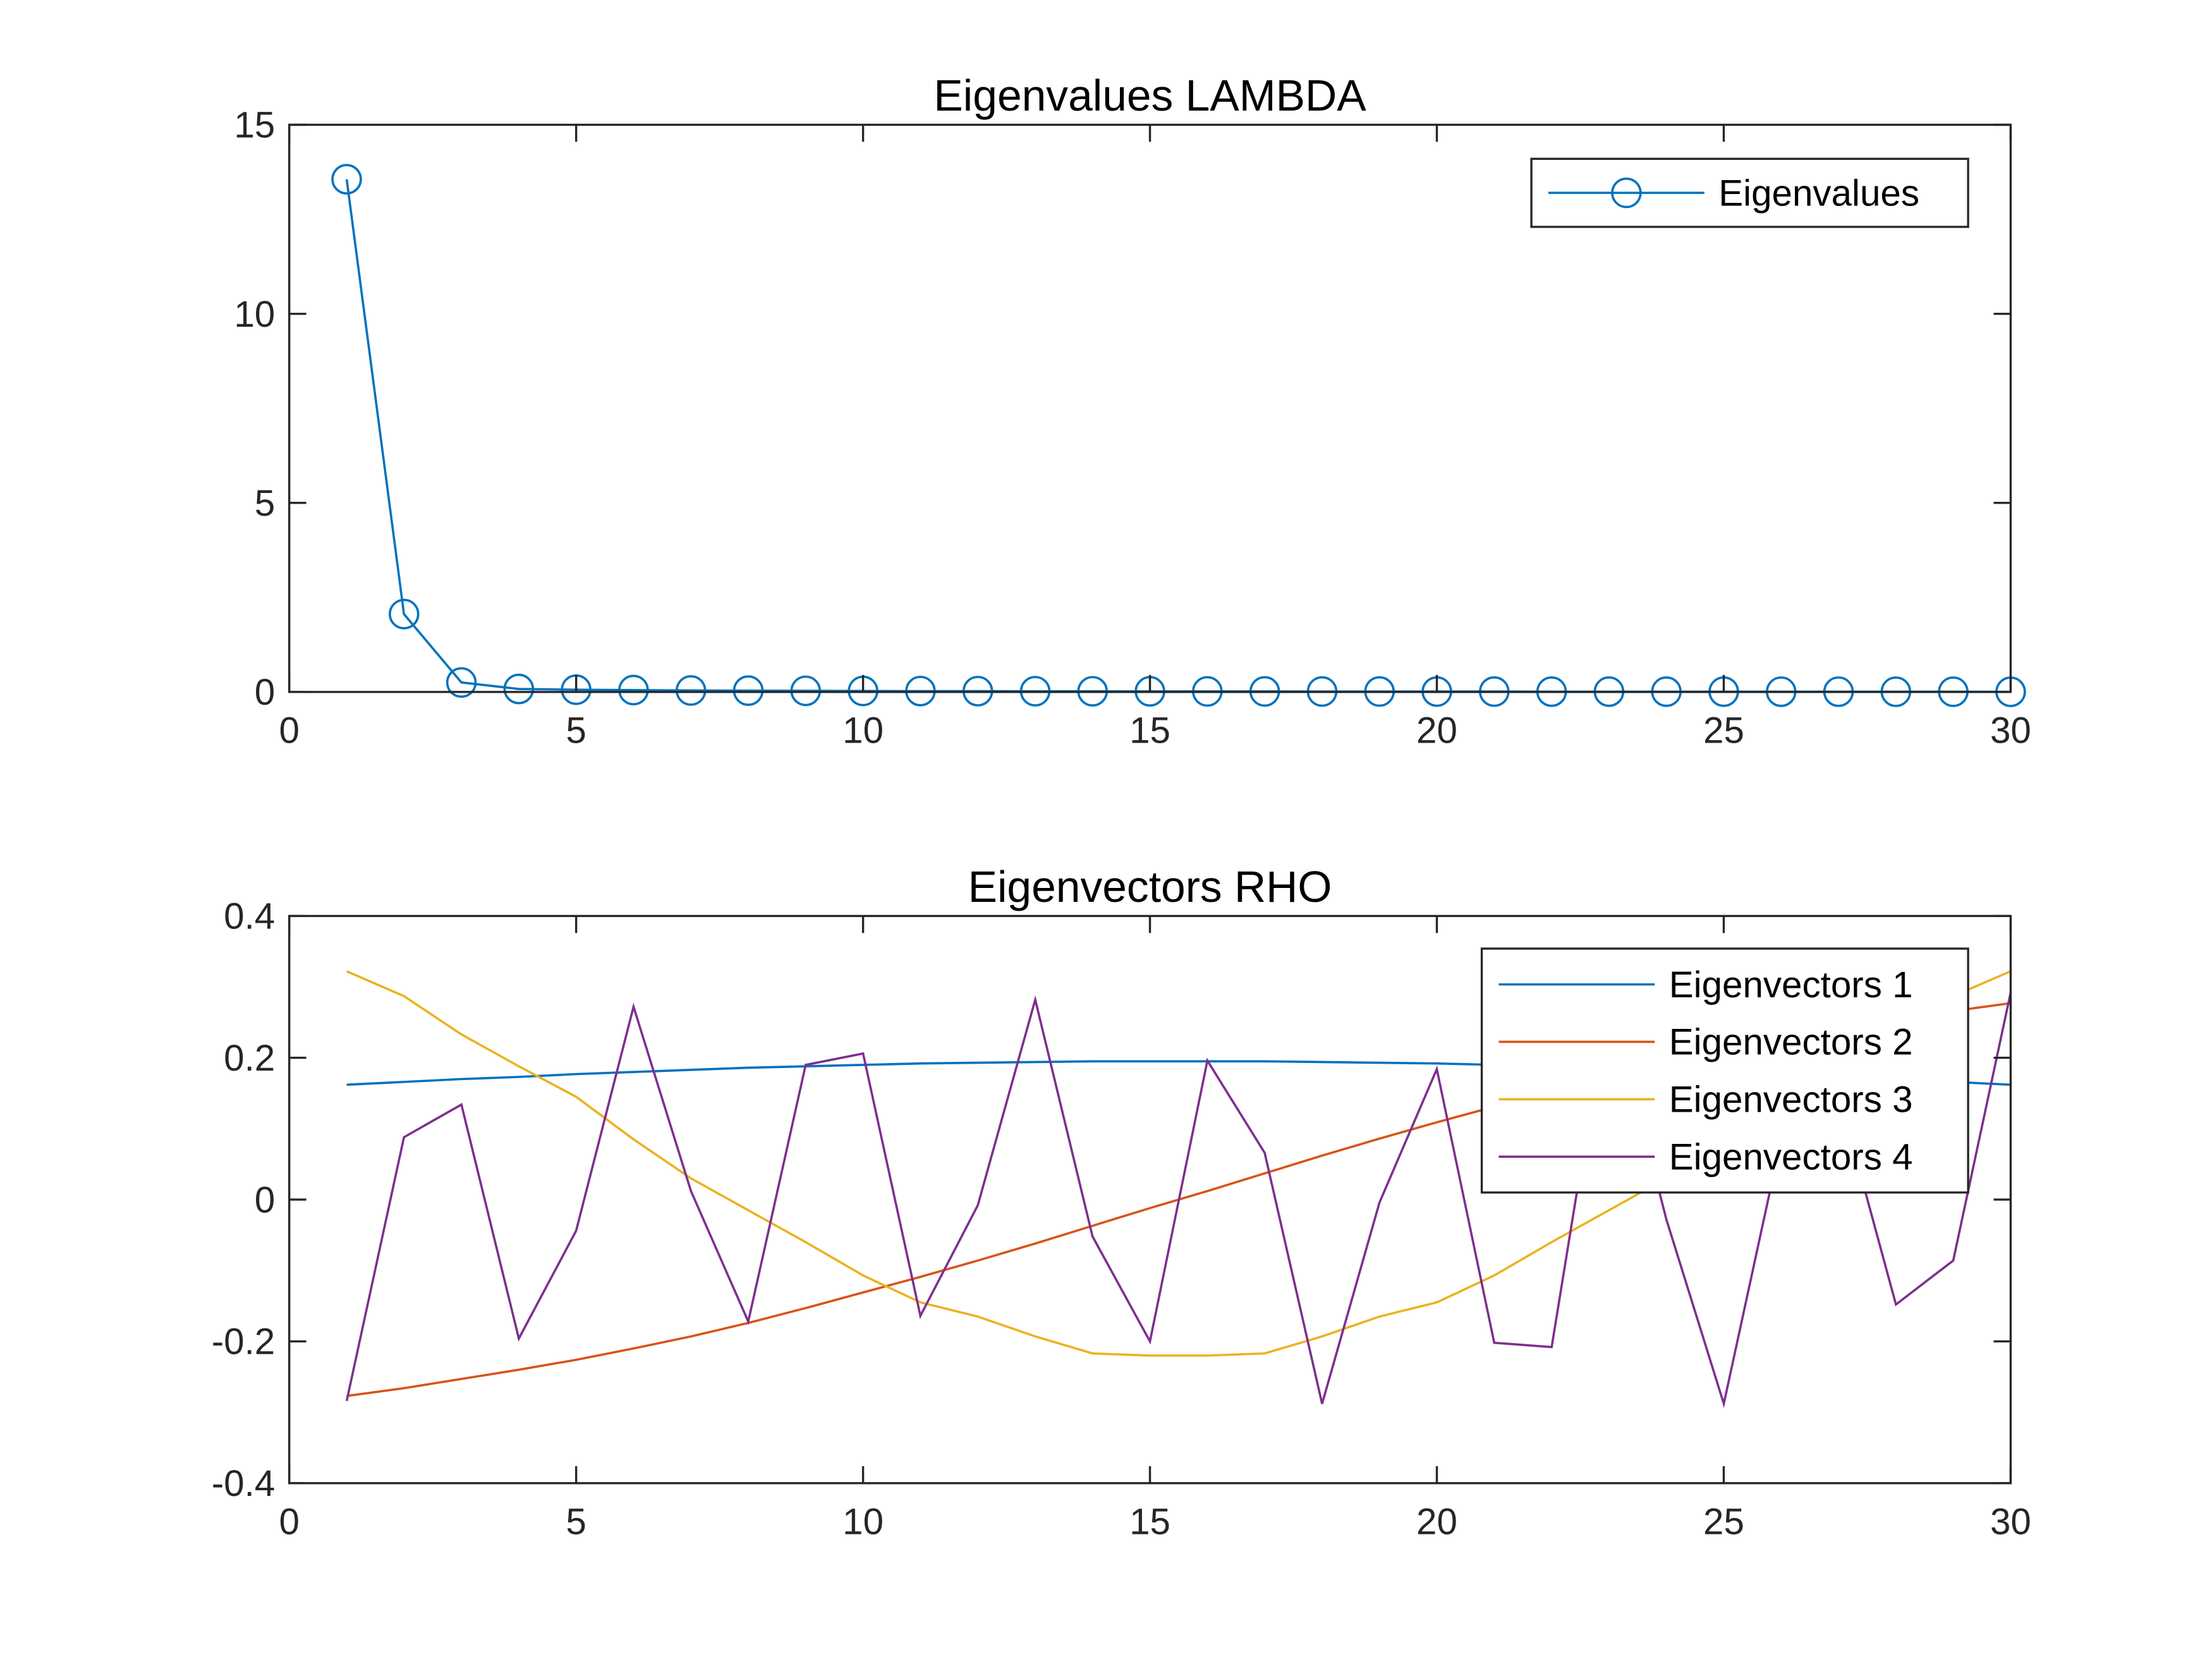 The width and height of the screenshot is (2212, 1659). What do you see at coordinates (244, 1342) in the screenshot?
I see `y-tick-label: -0.2` at bounding box center [244, 1342].